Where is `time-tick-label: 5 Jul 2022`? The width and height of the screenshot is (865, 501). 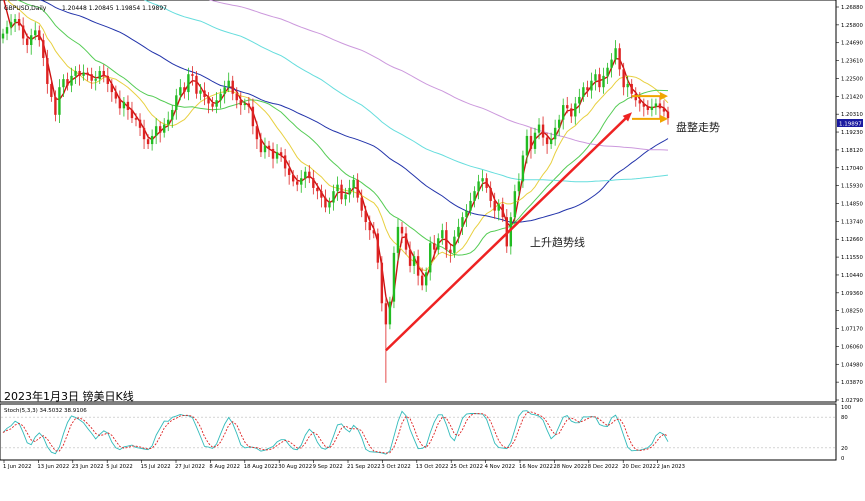 time-tick-label: 5 Jul 2022 is located at coordinates (119, 467).